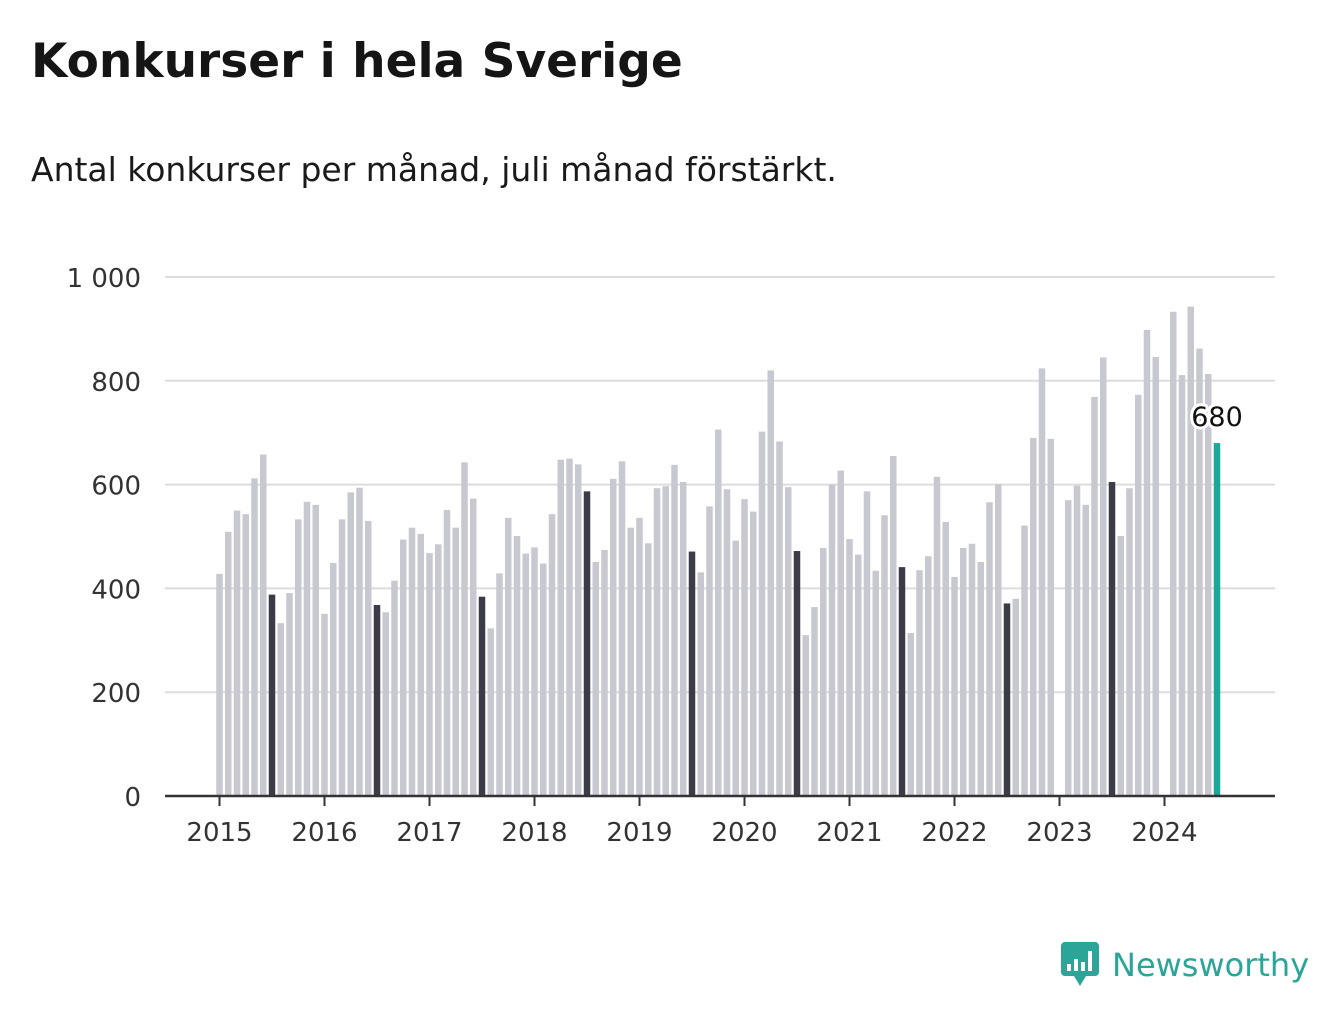 Image resolution: width=1340 pixels, height=1020 pixels. Describe the element at coordinates (1164, 833) in the screenshot. I see `x-tick-label: 2024` at that location.